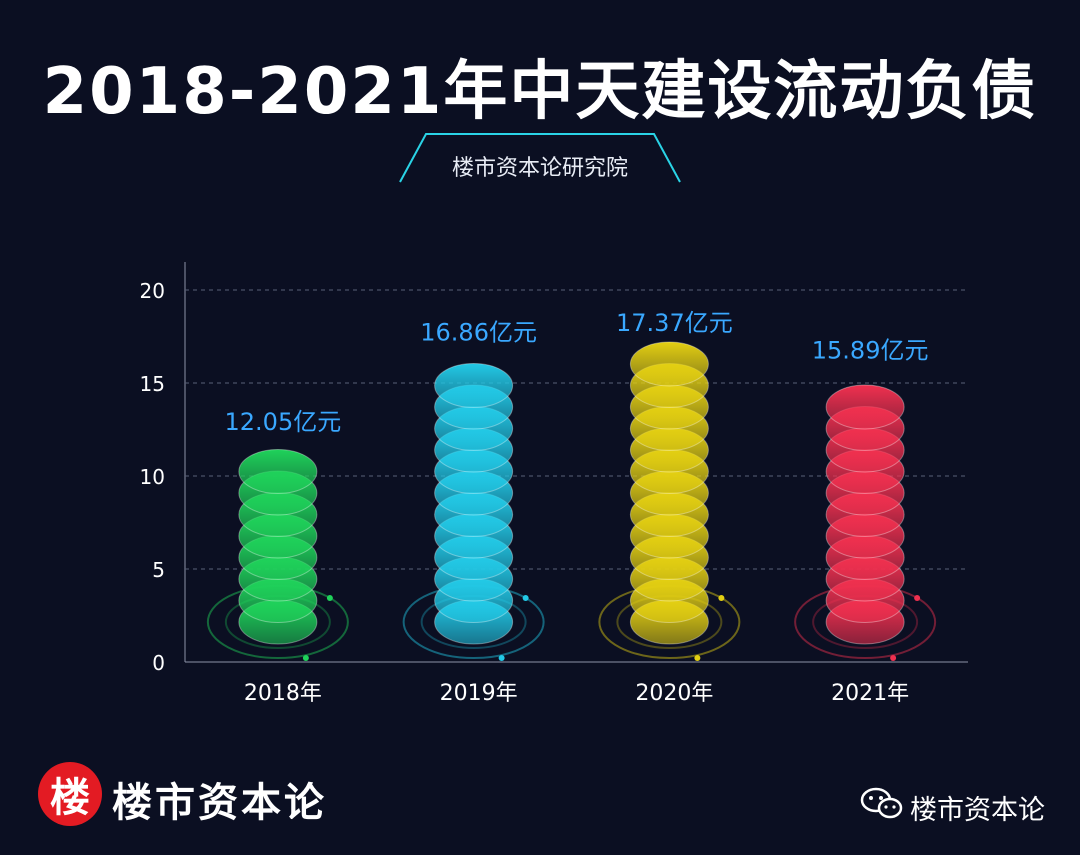 The width and height of the screenshot is (1080, 855). Describe the element at coordinates (473, 512) in the screenshot. I see `bar-2019年: 16.86亿元 2019年` at that location.